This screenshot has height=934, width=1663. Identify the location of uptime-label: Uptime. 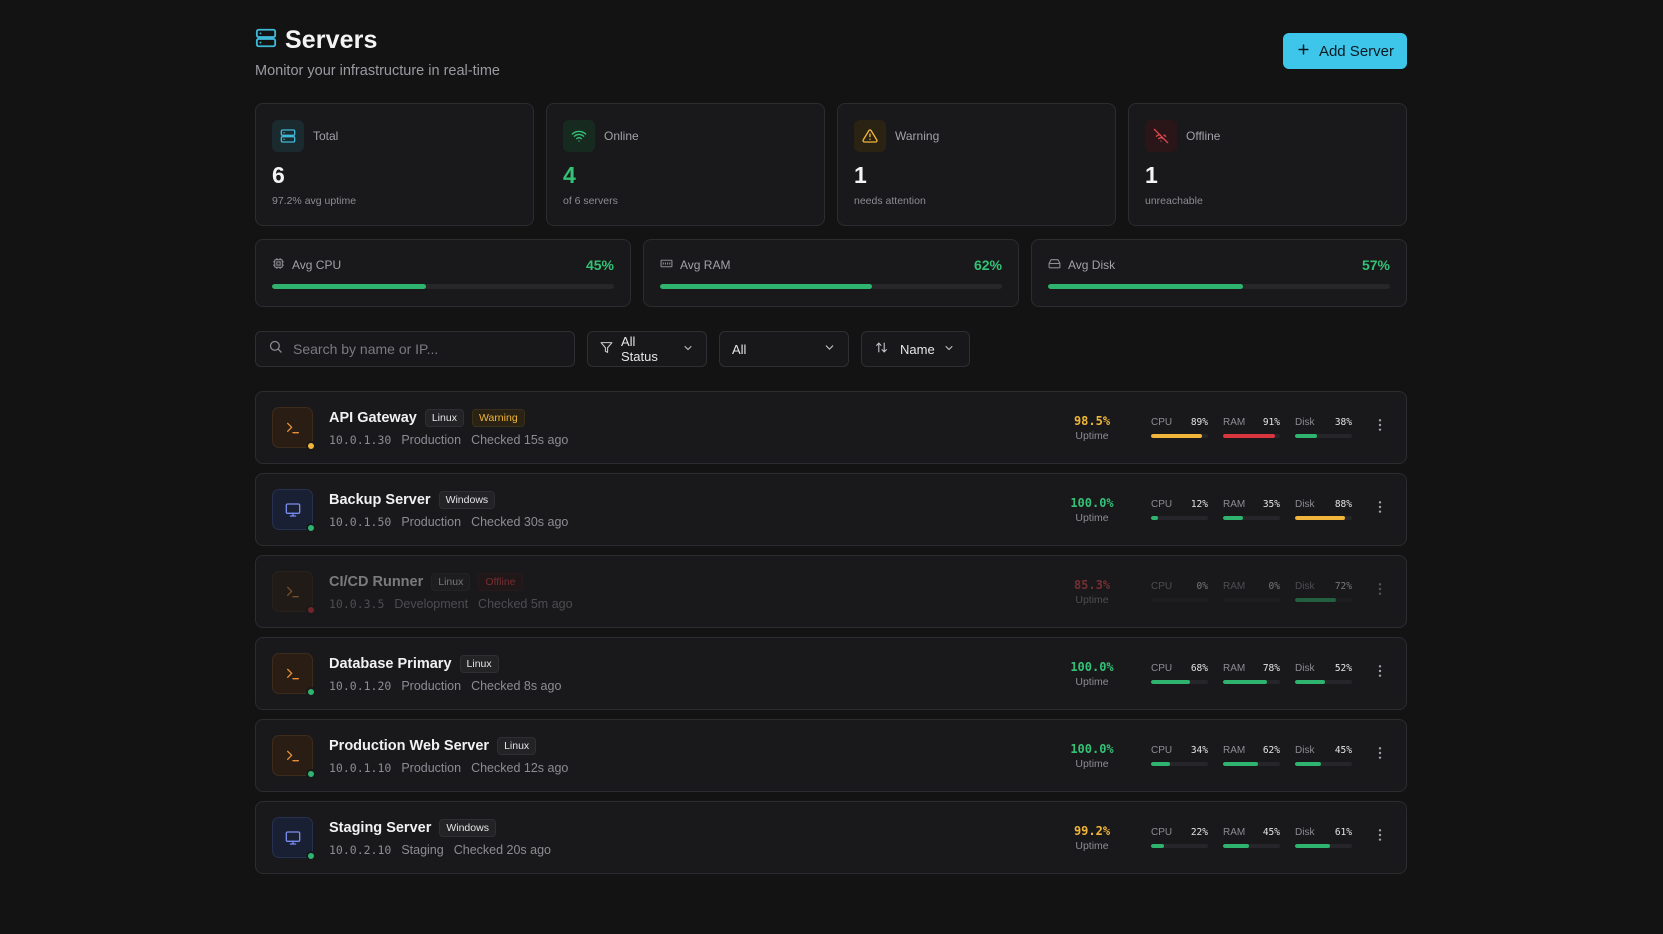
(1092, 599).